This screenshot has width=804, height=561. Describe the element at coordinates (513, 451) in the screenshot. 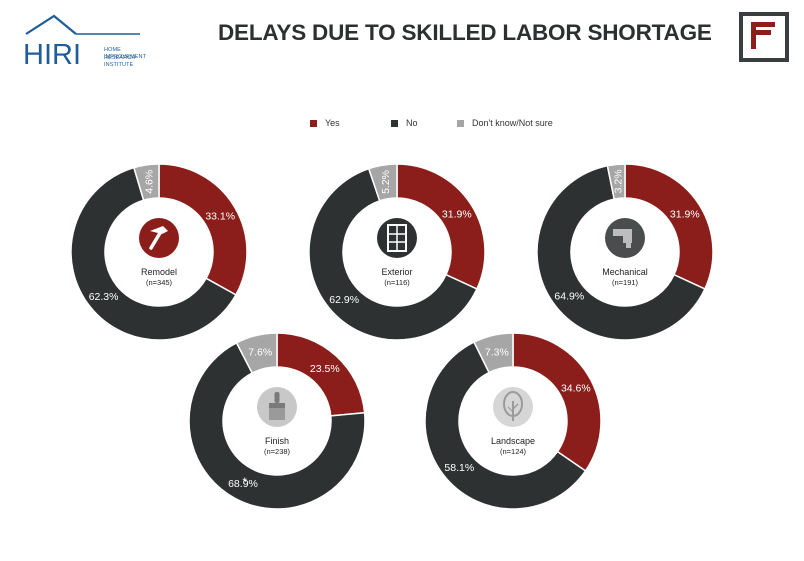

I see `sample-size-label-landscape: (n=124)` at that location.